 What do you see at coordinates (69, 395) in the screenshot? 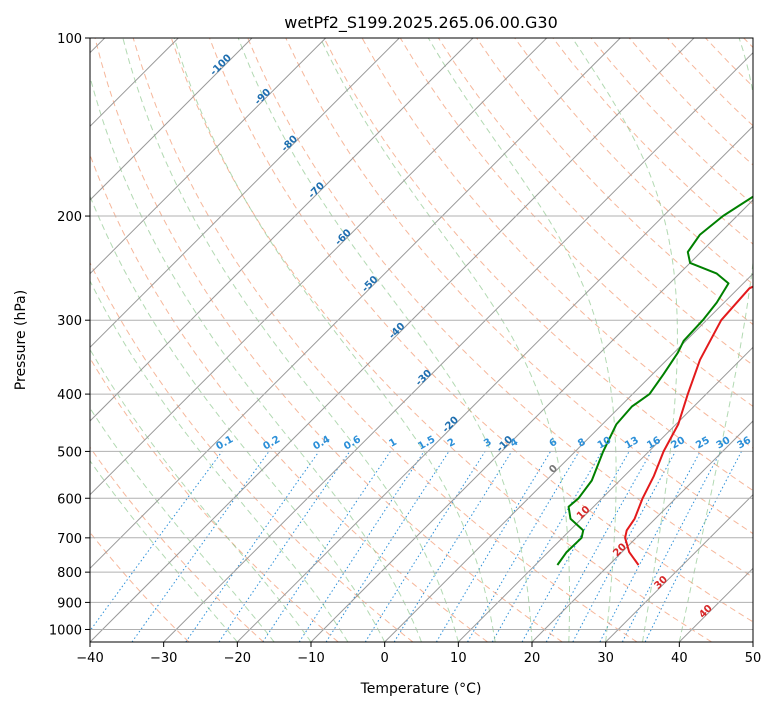
I see `y-tick-label: 400` at bounding box center [69, 395].